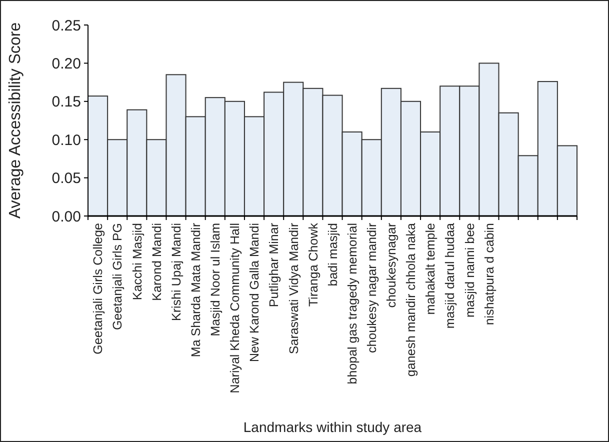  What do you see at coordinates (313, 264) in the screenshot?
I see `x-tick-label: Tiranga Chowk` at bounding box center [313, 264].